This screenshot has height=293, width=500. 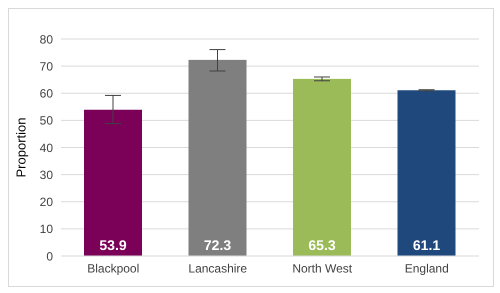 I want to click on y-tick-label: 80, so click(x=47, y=39).